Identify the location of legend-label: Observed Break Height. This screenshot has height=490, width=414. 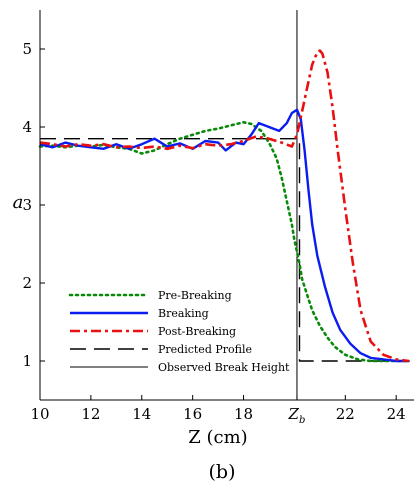
(224, 367).